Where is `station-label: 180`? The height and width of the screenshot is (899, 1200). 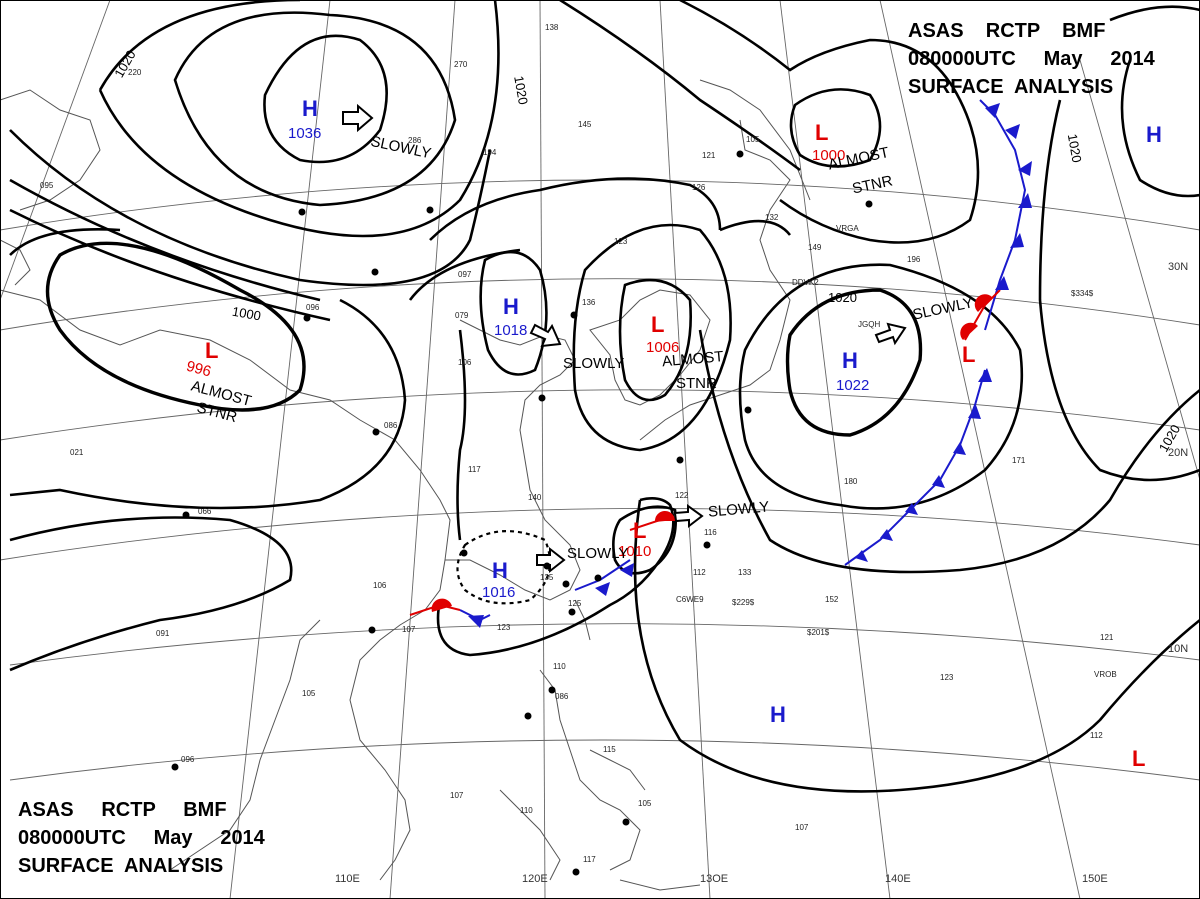 station-label: 180 is located at coordinates (851, 481).